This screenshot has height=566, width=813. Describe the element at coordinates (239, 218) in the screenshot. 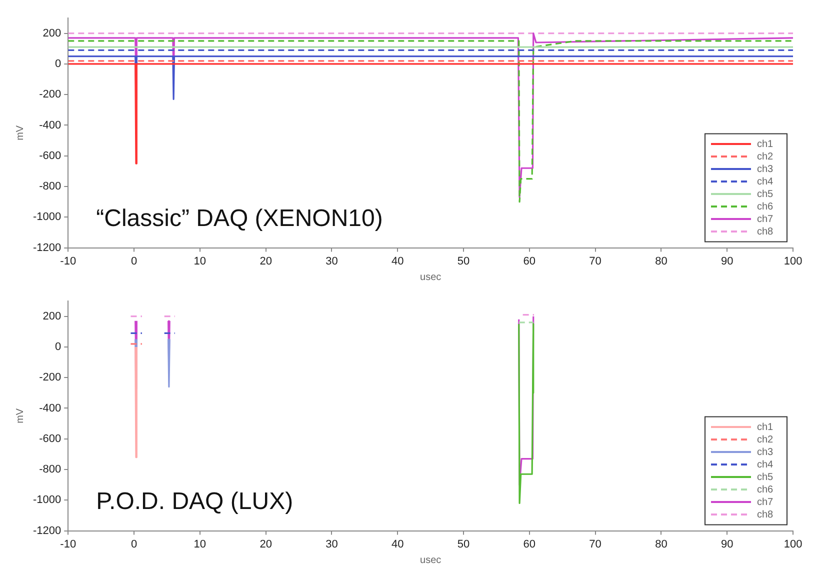

I see `annotation: “Classic” DAQ (XENON10)` at that location.